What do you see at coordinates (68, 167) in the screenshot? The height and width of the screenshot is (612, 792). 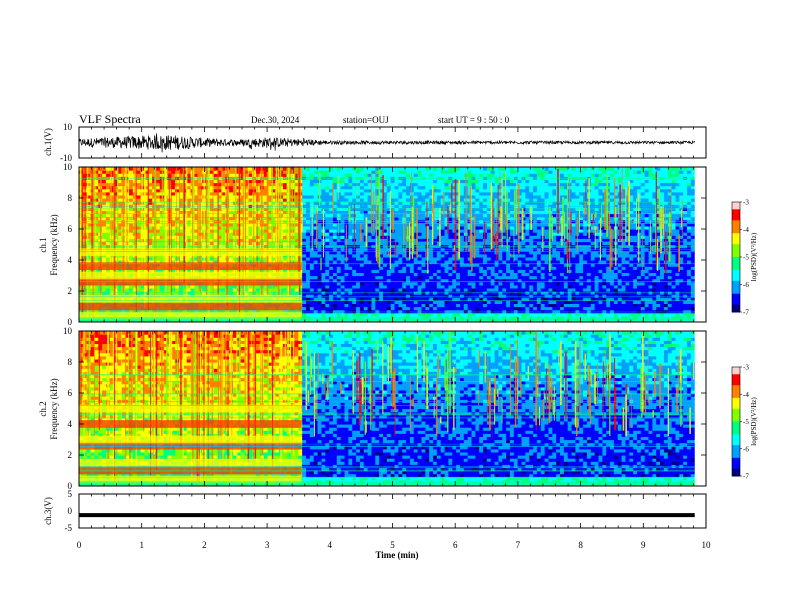 I see `ch1-ytick-10: 10` at bounding box center [68, 167].